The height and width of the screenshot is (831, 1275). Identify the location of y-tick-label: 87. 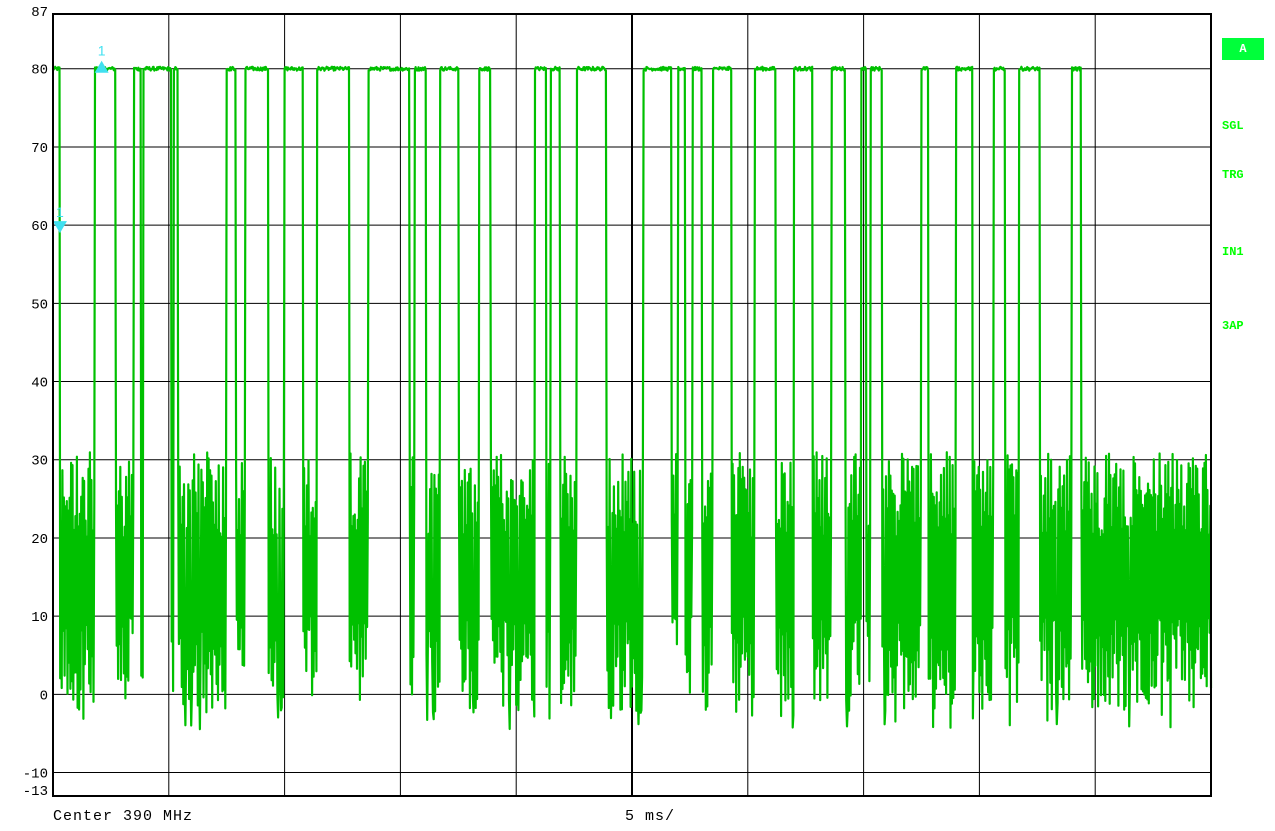
(39, 13).